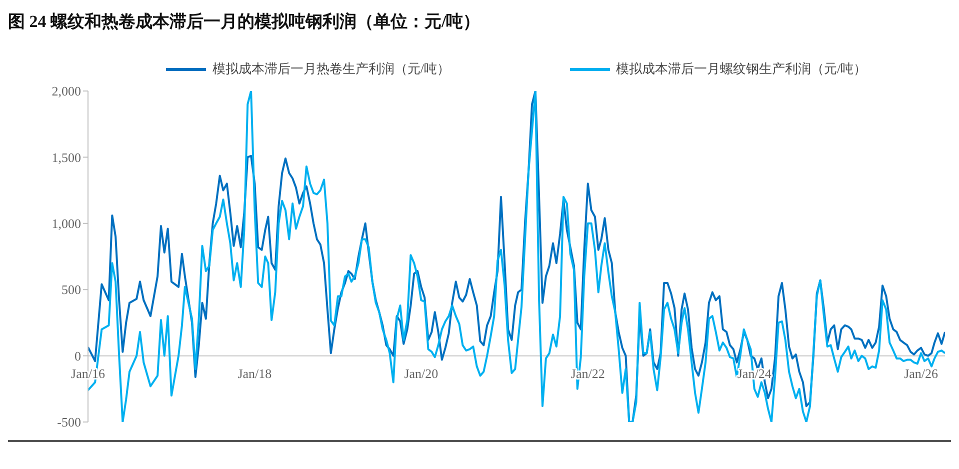 The width and height of the screenshot is (959, 469). What do you see at coordinates (331, 69) in the screenshot?
I see `legend-label: 模拟成本滞后一月热卷生产利润（元/吨）` at bounding box center [331, 69].